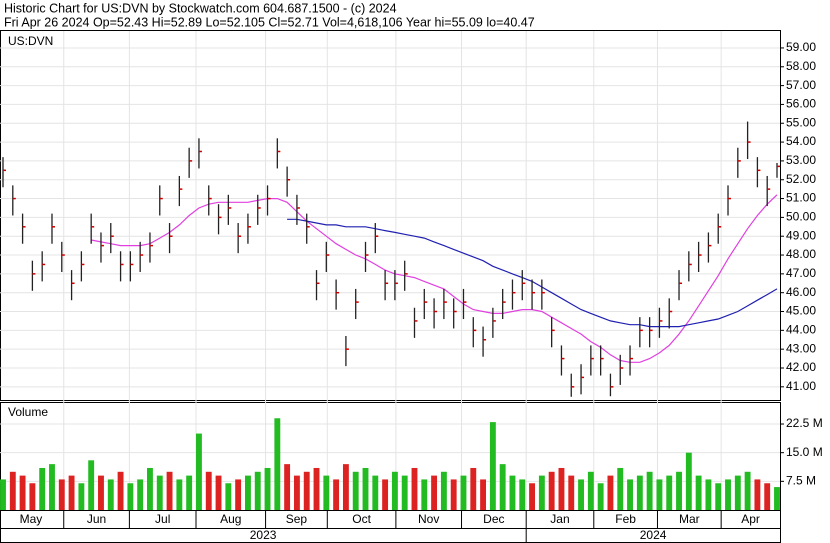 The height and width of the screenshot is (543, 830). What do you see at coordinates (801, 160) in the screenshot?
I see `y-tick-label: 53.00` at bounding box center [801, 160].